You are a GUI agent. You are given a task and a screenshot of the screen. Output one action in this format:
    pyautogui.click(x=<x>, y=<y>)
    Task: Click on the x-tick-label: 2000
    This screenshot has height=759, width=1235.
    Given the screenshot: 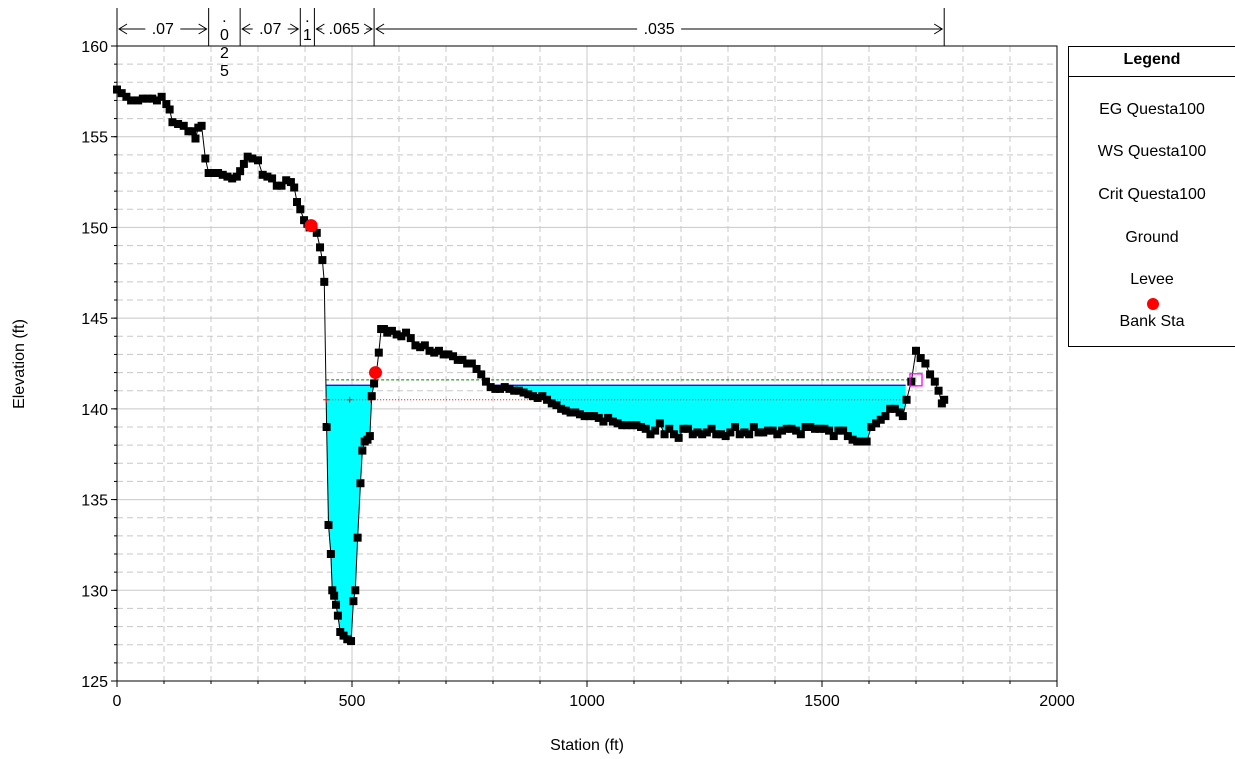 What is the action you would take?
    pyautogui.click(x=1057, y=701)
    